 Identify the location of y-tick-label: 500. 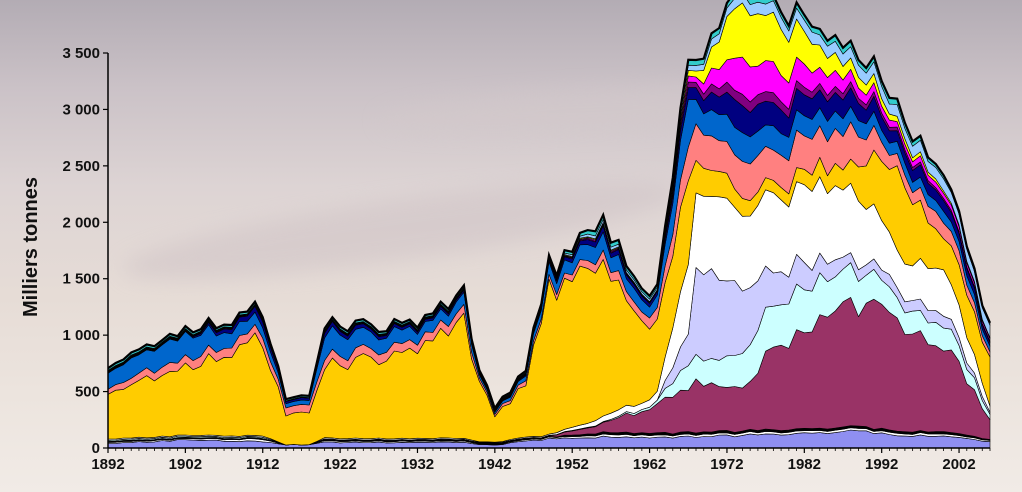
(87, 392).